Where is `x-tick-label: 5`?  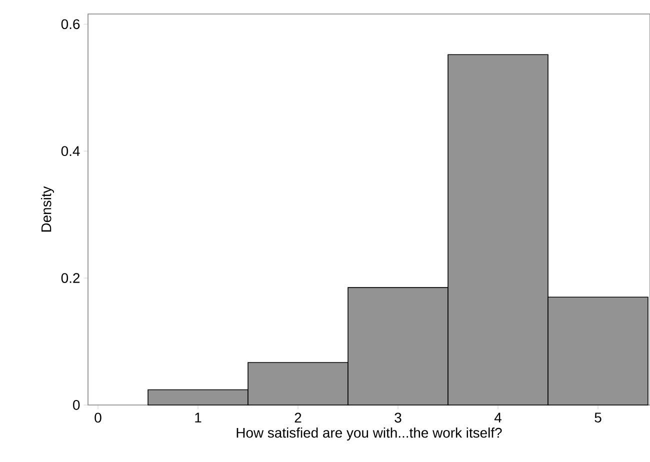
x-tick-label: 5 is located at coordinates (598, 417).